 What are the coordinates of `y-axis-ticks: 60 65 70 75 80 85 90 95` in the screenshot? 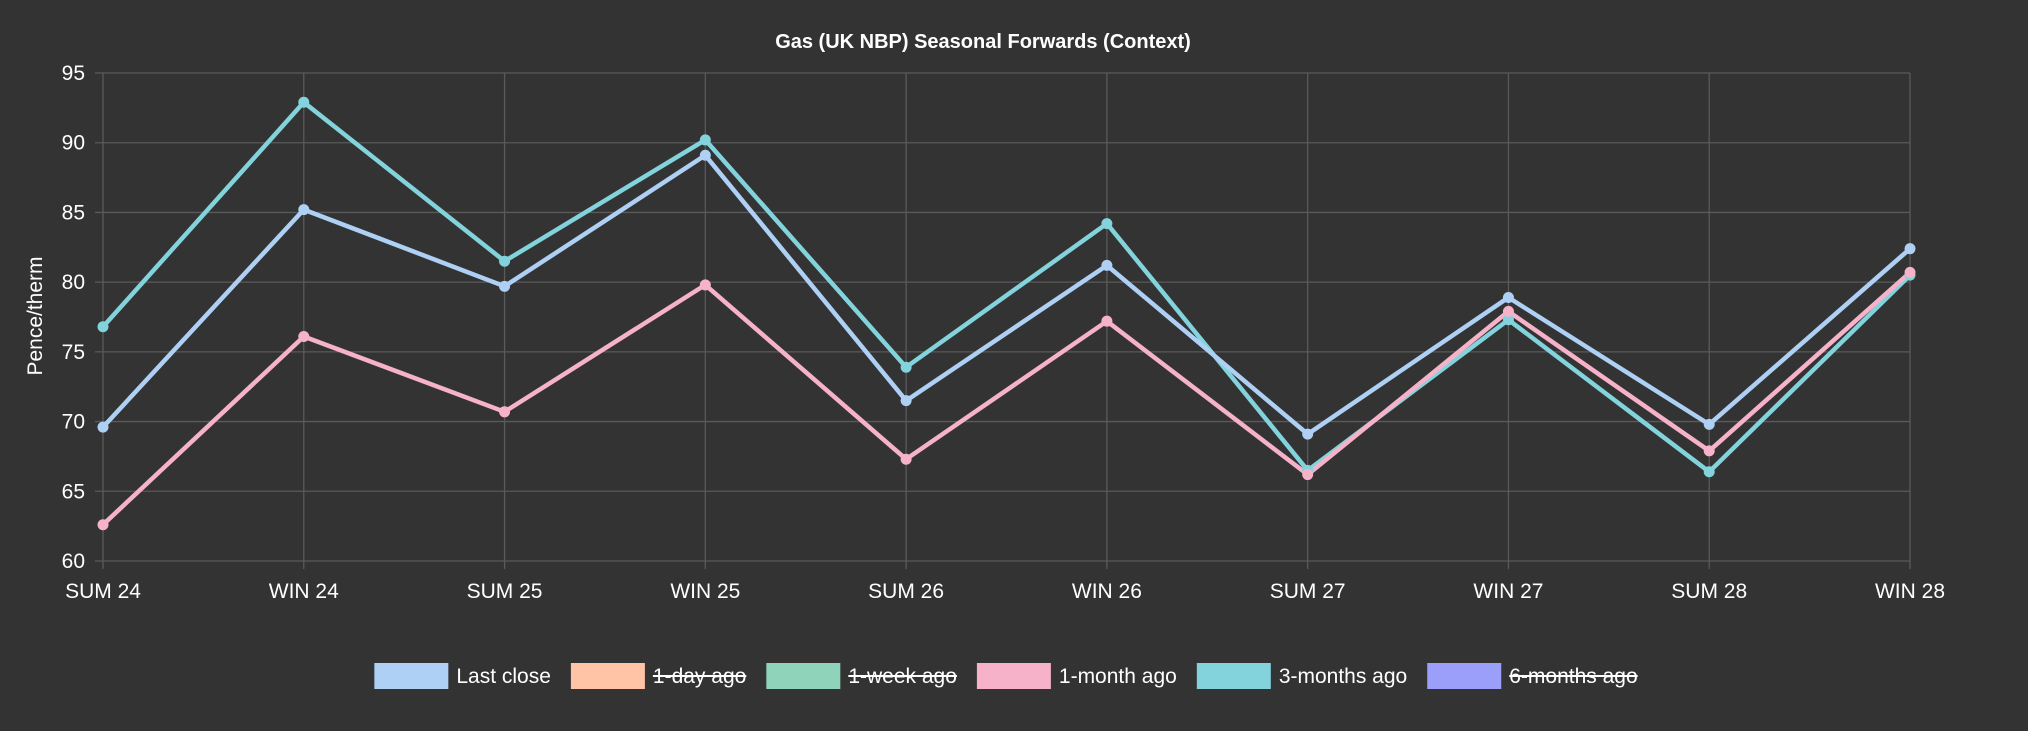 It's located at (73, 317).